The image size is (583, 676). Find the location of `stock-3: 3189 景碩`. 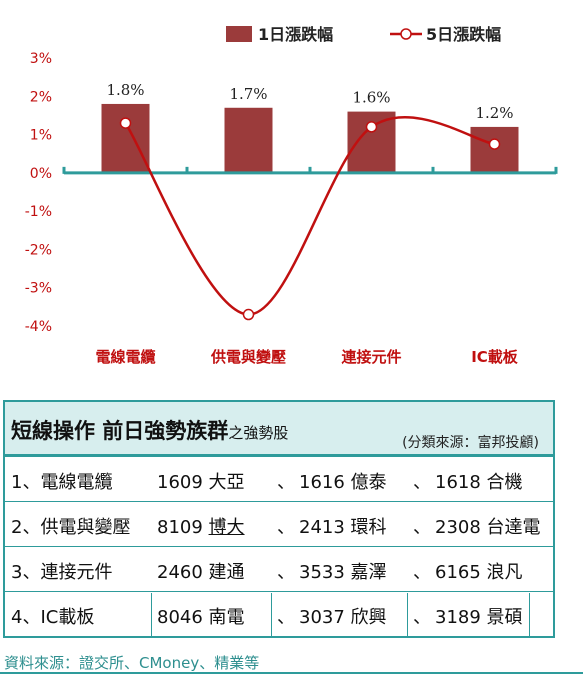

stock-3: 3189 景碩 is located at coordinates (479, 616).